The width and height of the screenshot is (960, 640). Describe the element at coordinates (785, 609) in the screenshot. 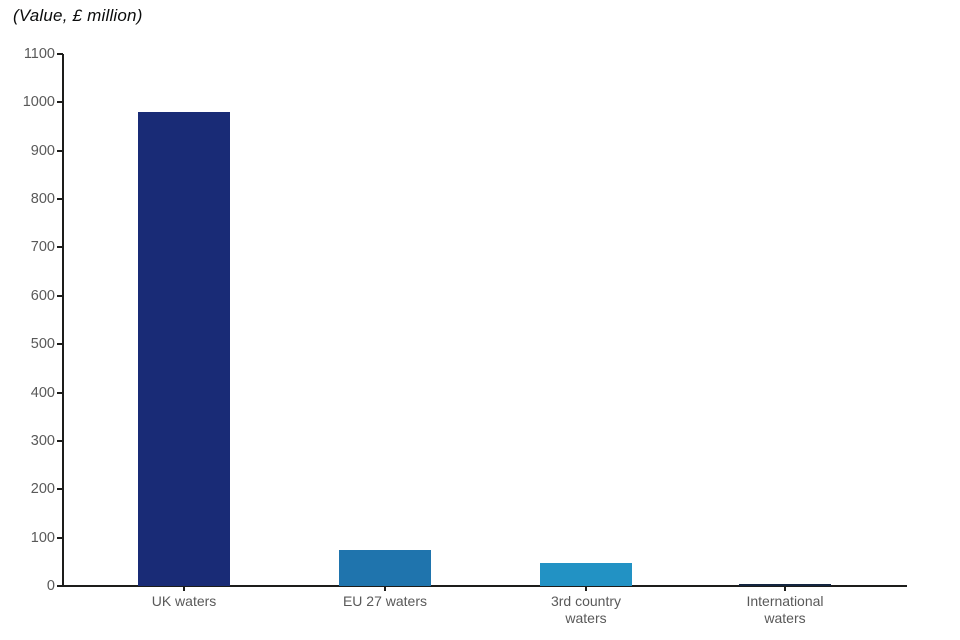

I see `x-category-label: International waters` at that location.